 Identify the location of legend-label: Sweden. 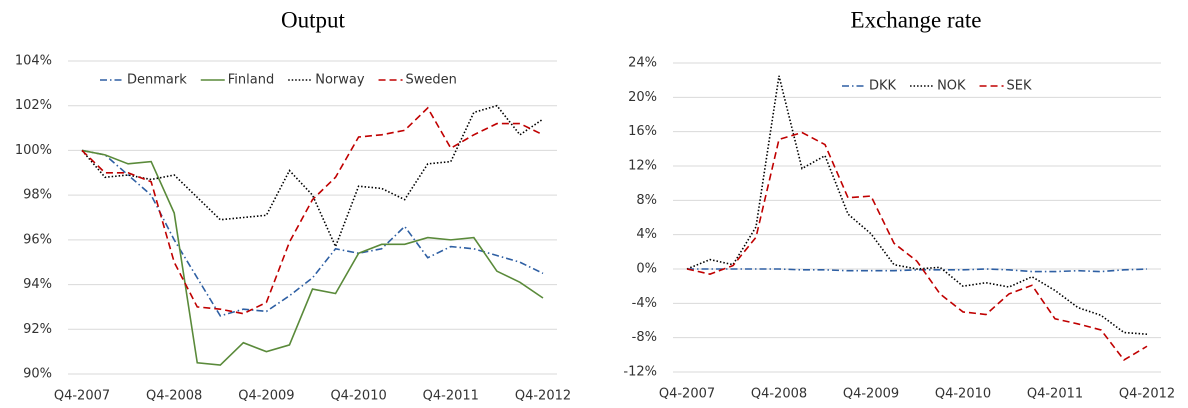
(431, 80).